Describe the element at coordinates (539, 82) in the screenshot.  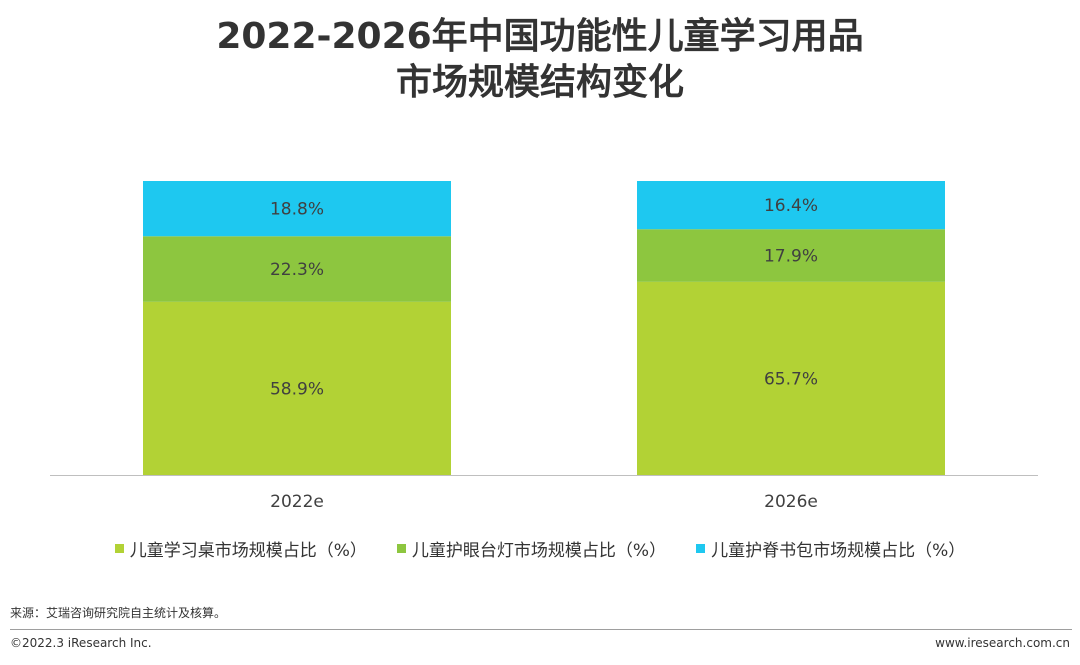
I see `chart-title-line-2: 市场规模结构变化` at that location.